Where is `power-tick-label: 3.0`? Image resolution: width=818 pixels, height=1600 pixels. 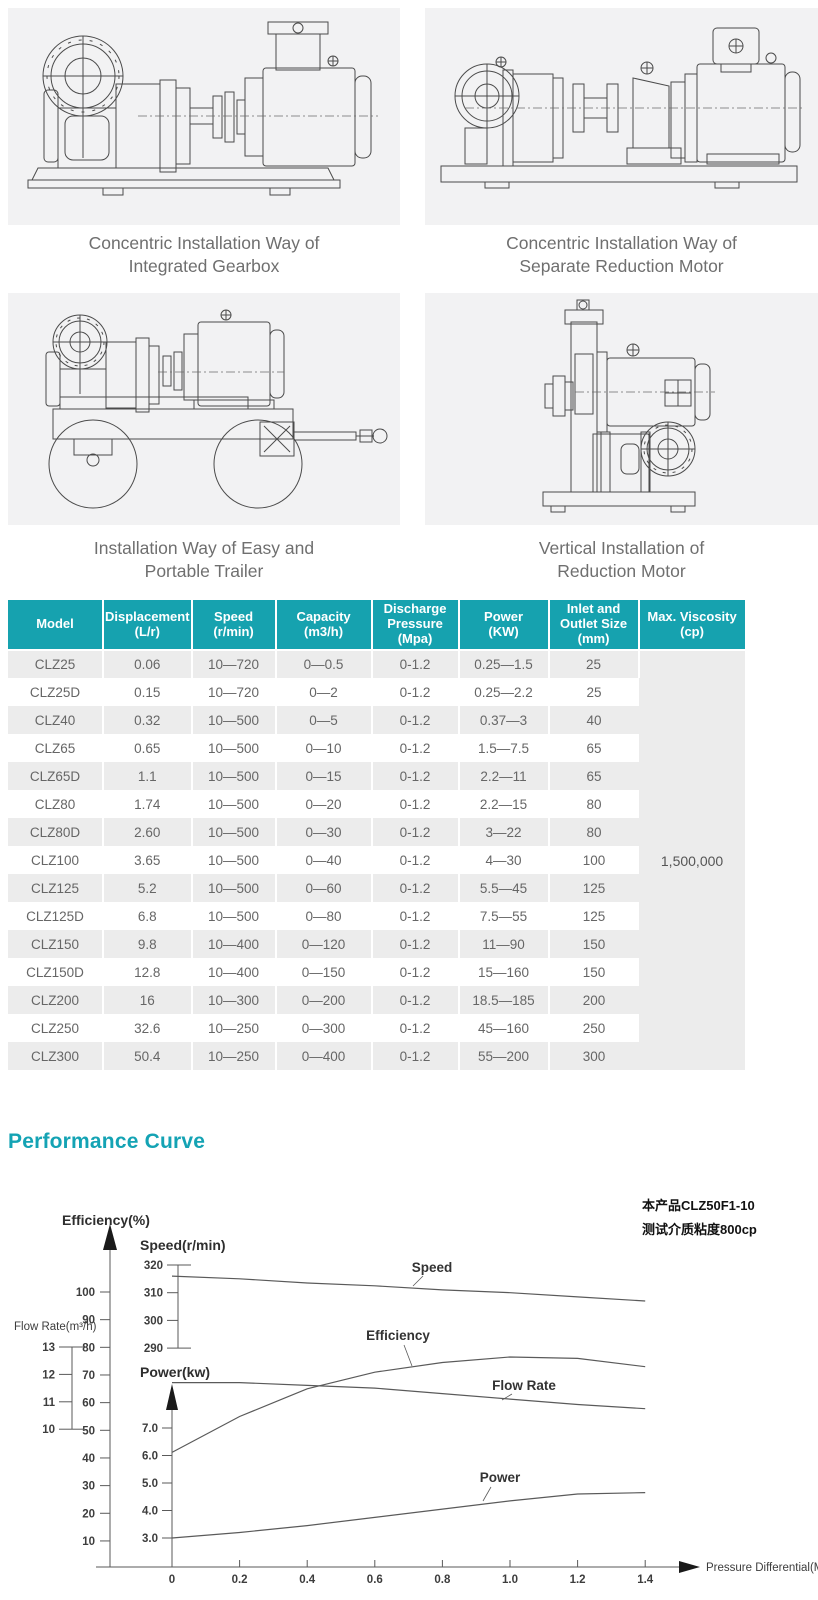 power-tick-label: 3.0 is located at coordinates (150, 1539).